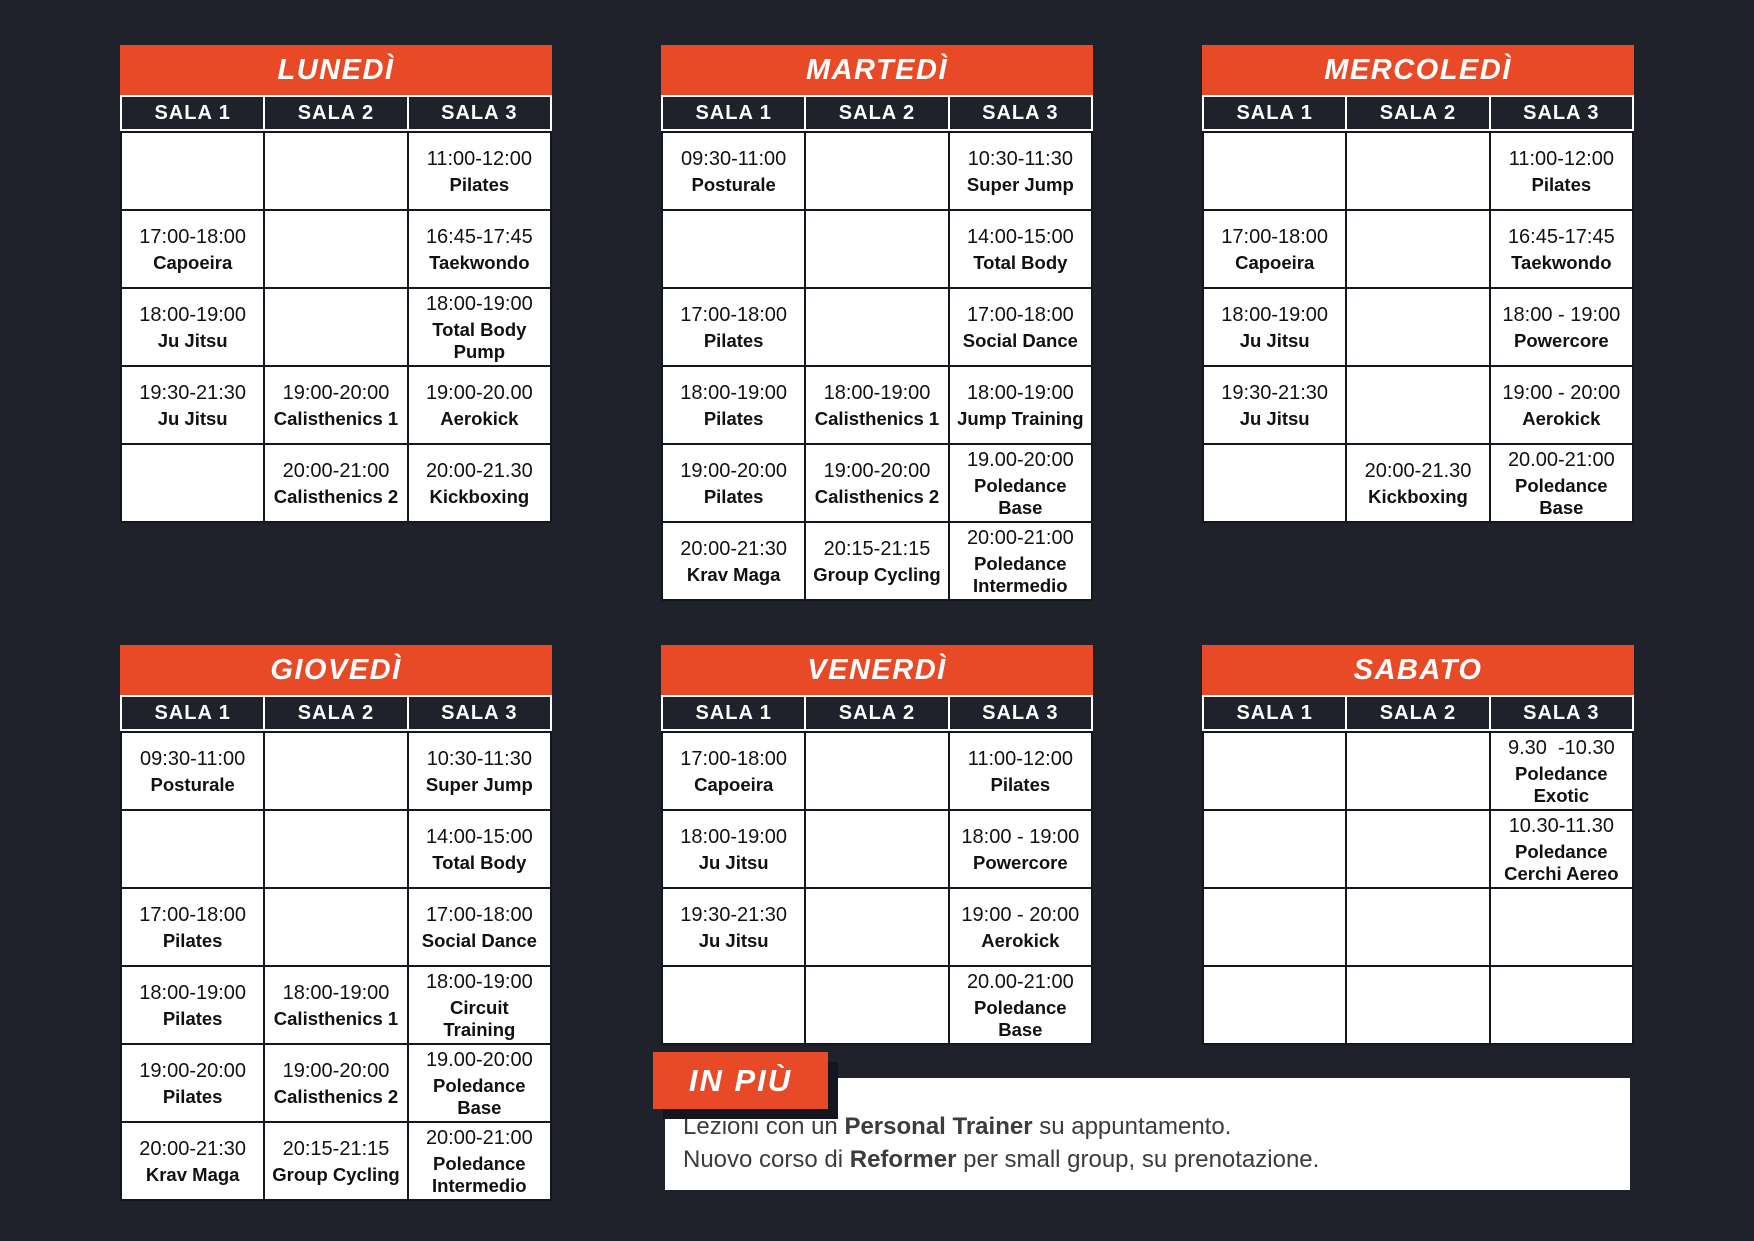 The width and height of the screenshot is (1754, 1241). What do you see at coordinates (192, 1174) in the screenshot?
I see `class-name: Krav Maga` at bounding box center [192, 1174].